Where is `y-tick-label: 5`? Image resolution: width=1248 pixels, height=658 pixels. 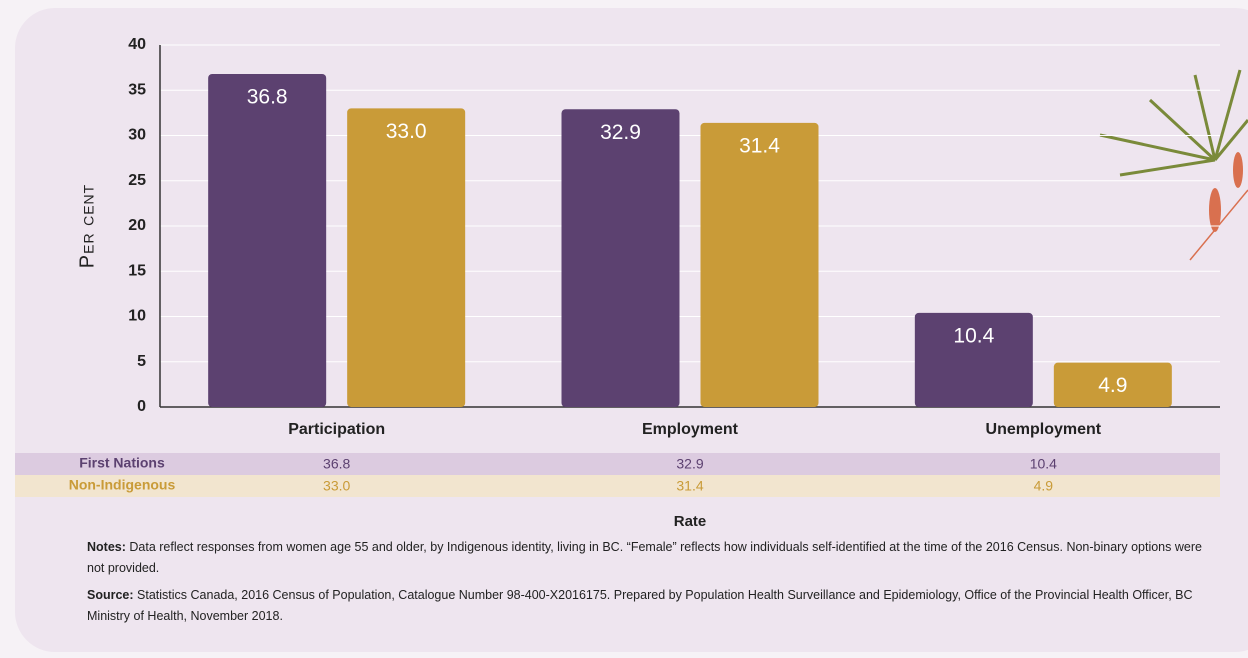
y-tick-label: 5 is located at coordinates (141, 361).